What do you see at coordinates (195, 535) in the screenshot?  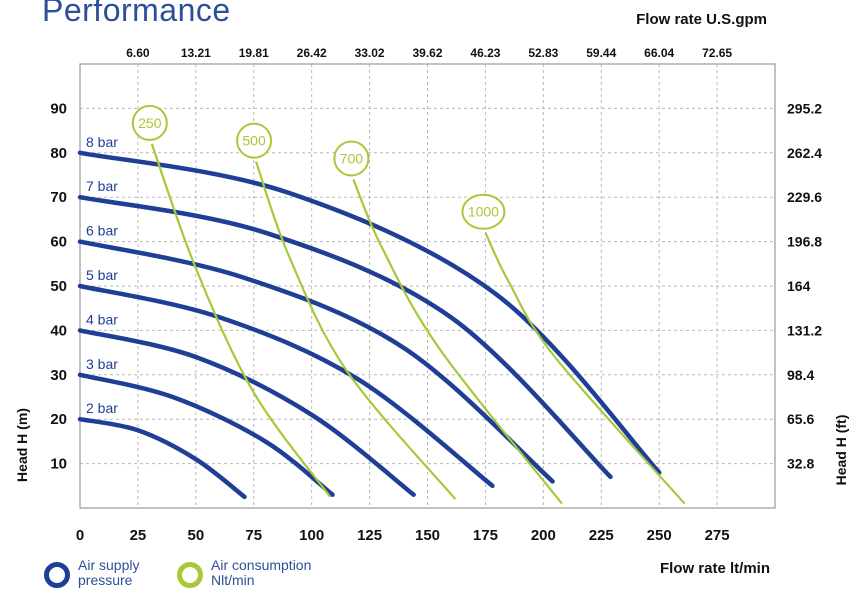 I see `x-tick-label: 50` at bounding box center [195, 535].